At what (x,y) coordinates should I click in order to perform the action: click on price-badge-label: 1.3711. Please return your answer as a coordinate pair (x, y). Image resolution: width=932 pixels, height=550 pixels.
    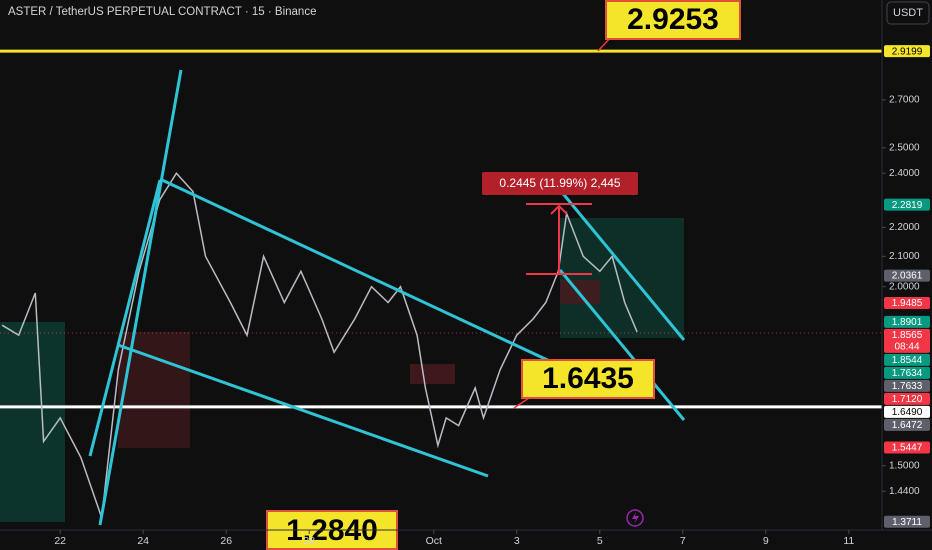
    Looking at the image, I should click on (907, 522).